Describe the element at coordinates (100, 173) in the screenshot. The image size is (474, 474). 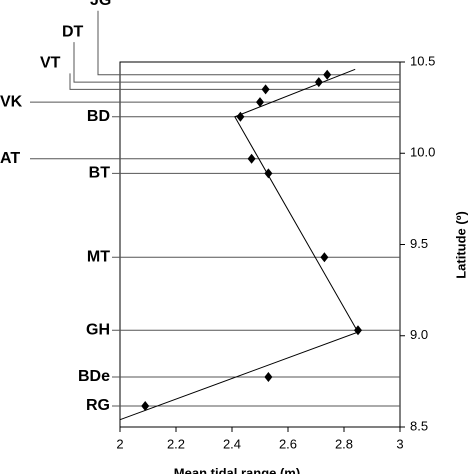
I see `station-label: BT` at that location.